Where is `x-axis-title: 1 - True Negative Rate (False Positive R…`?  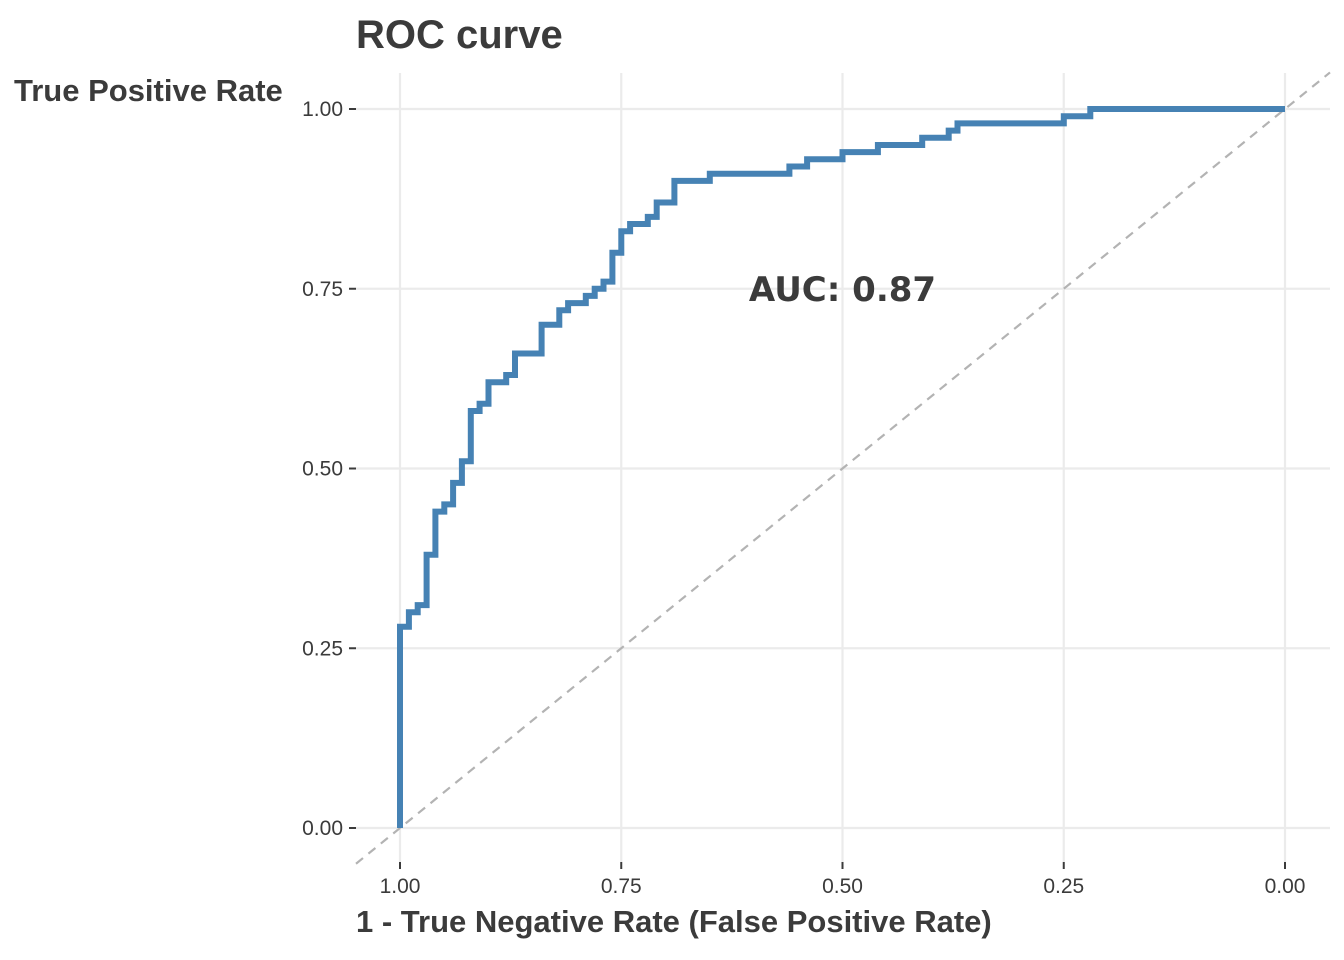
x-axis-title: 1 - True Negative Rate (False Positive R… is located at coordinates (674, 921).